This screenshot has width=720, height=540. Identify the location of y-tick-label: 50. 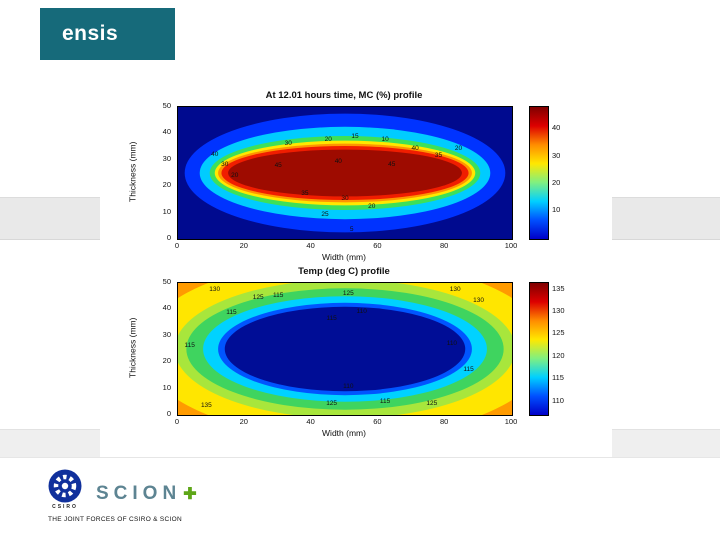
(166, 105).